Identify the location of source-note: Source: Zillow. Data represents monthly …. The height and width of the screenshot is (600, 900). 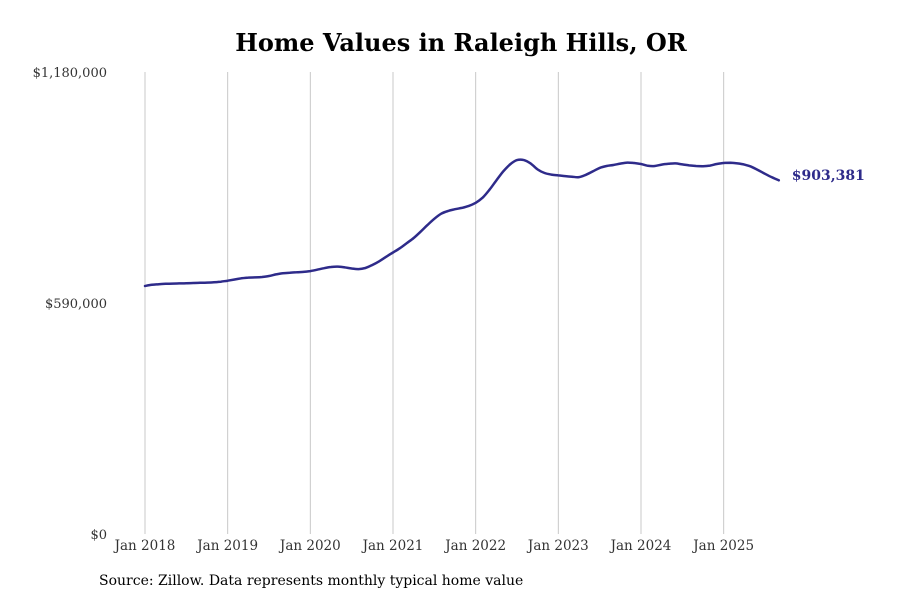
(311, 581).